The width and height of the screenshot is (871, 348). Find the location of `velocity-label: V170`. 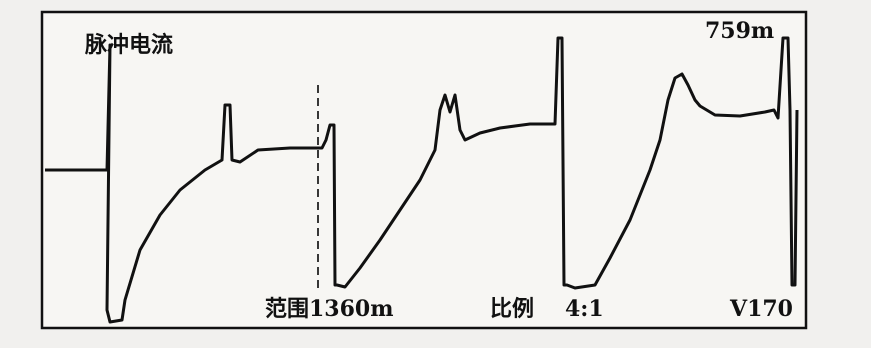

velocity-label: V170 is located at coordinates (761, 309).